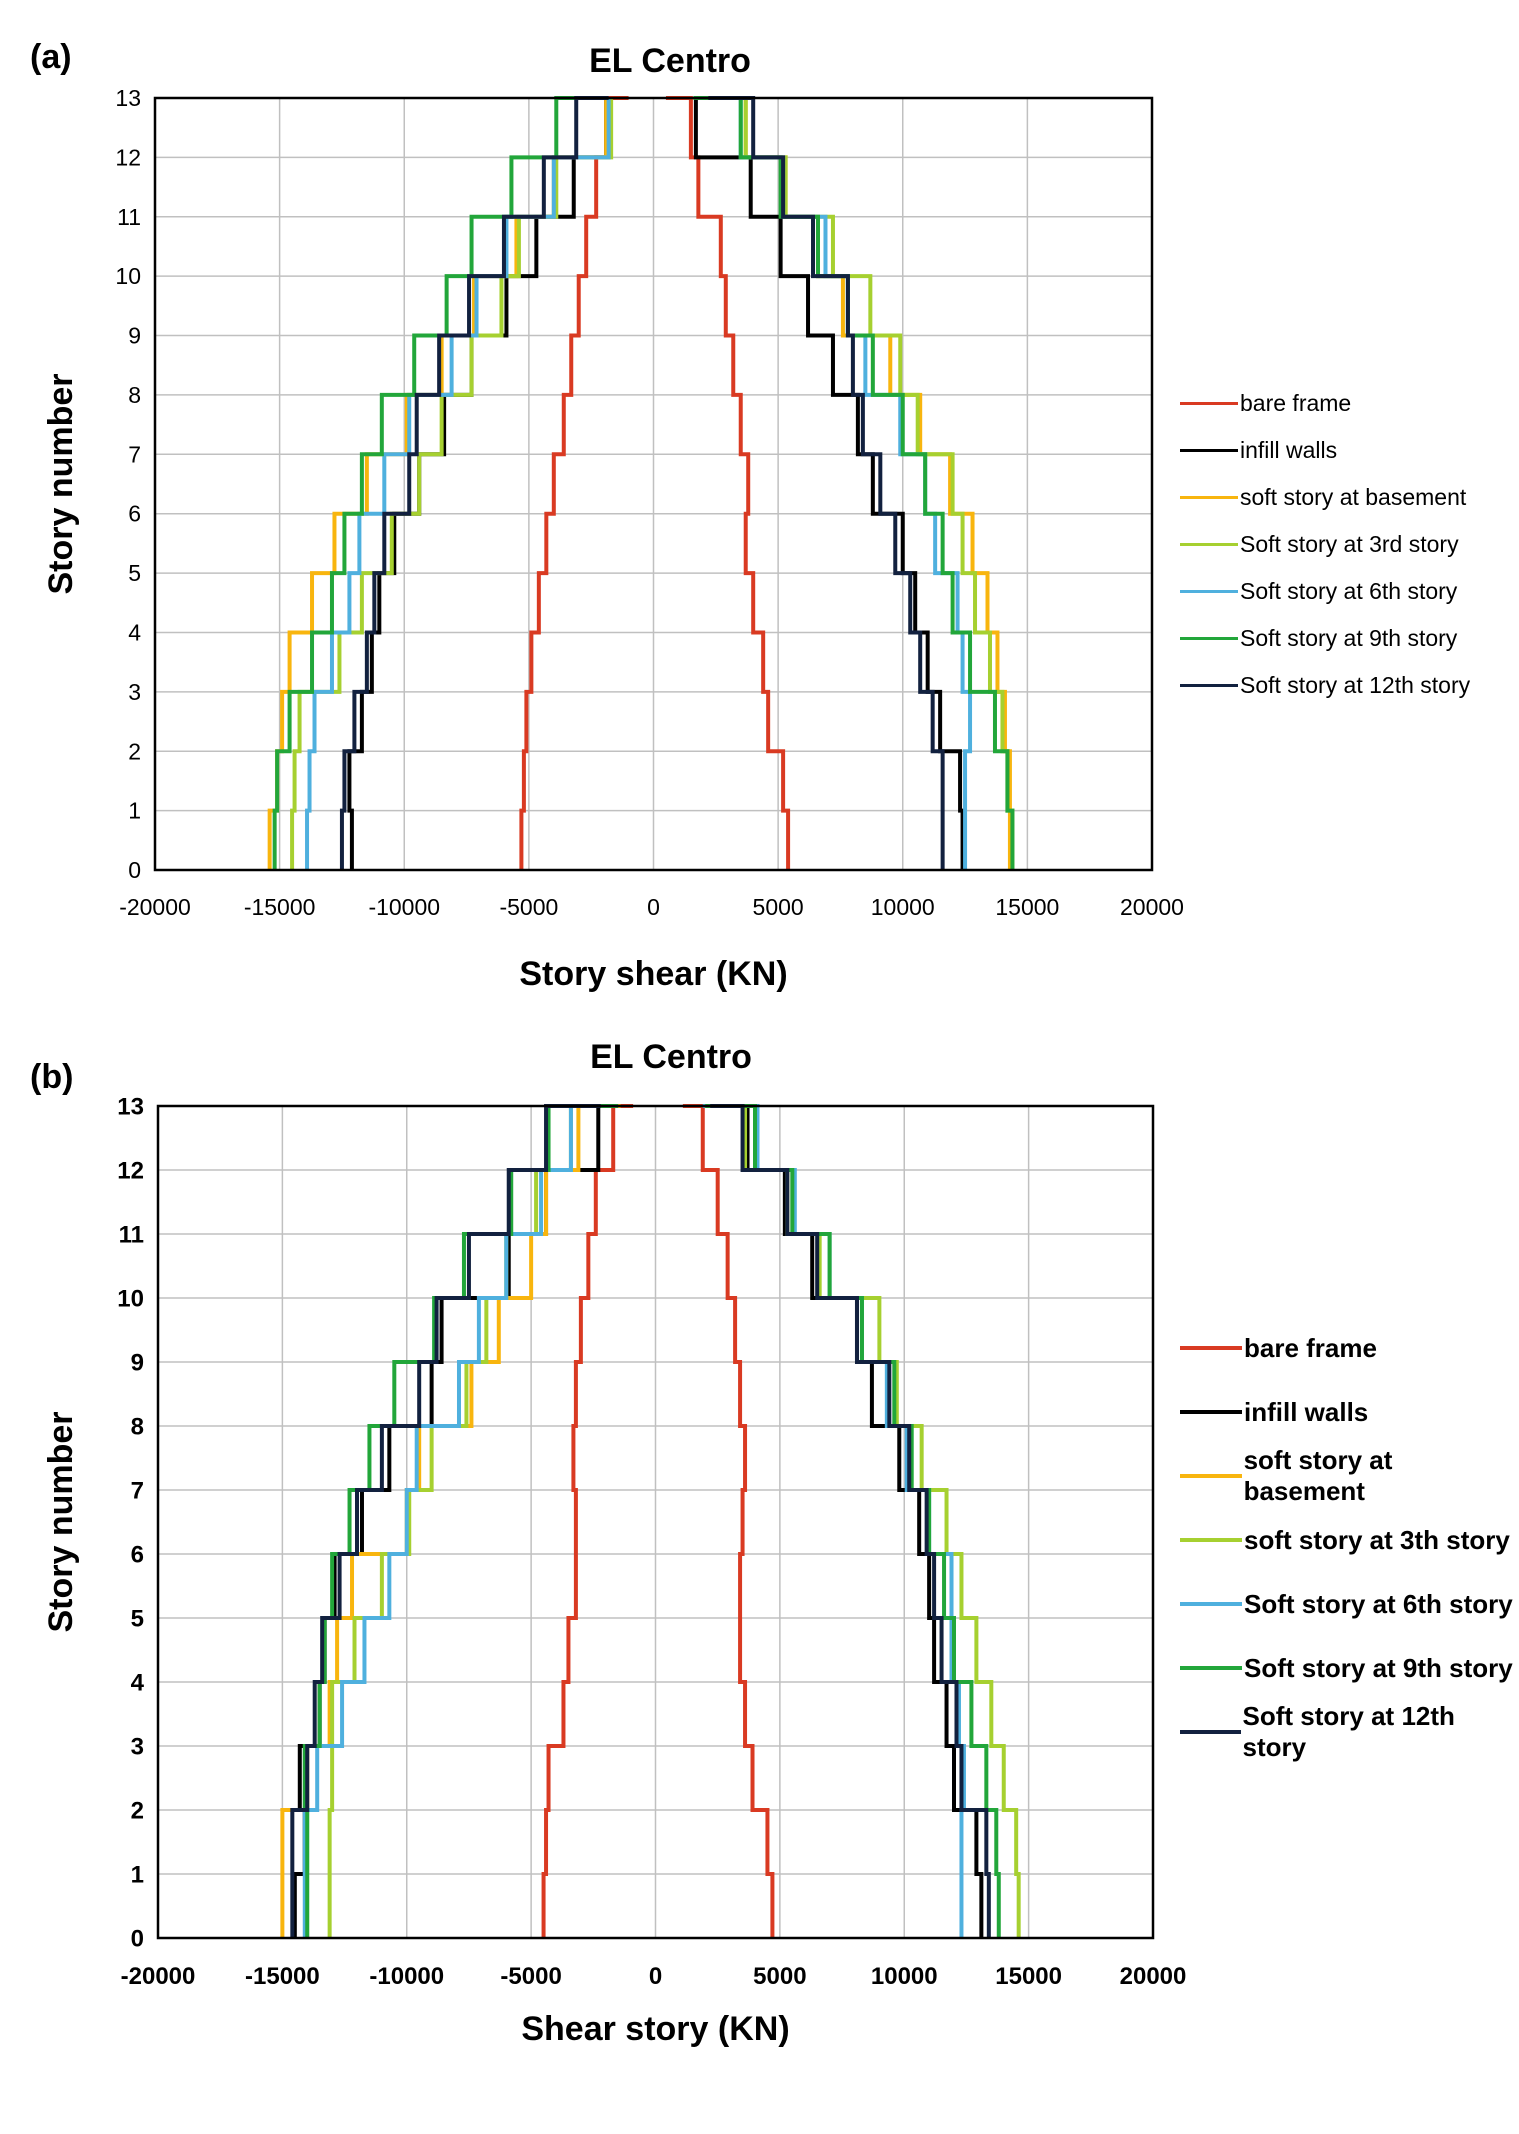 The image size is (1519, 2134). I want to click on series-line-third-pos, so click(864, 1521).